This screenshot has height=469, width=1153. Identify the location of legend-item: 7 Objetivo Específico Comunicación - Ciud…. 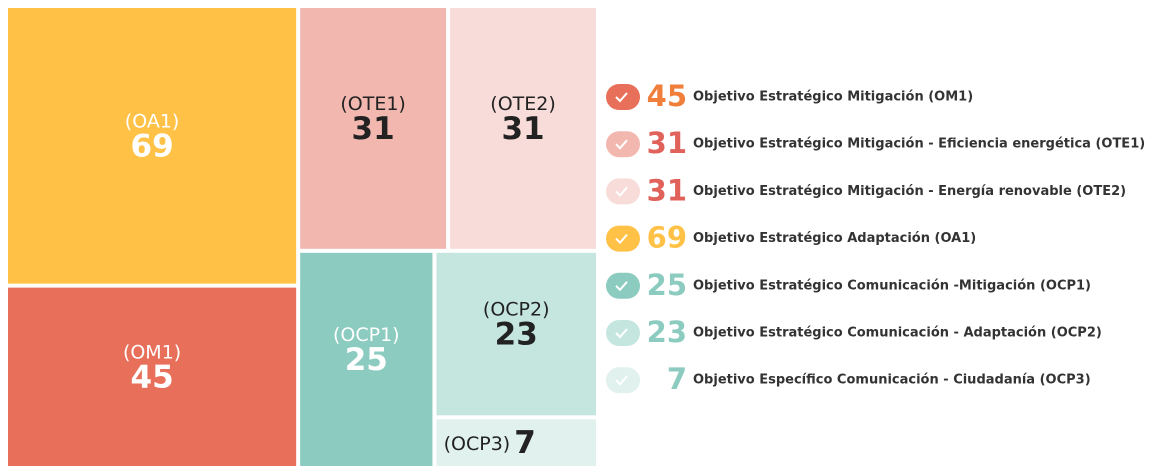
(848, 379).